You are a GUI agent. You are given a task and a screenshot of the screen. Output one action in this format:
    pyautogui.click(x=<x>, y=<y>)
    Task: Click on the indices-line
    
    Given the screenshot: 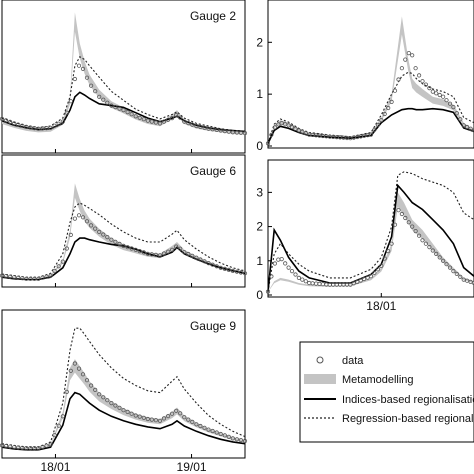 What is the action you would take?
    pyautogui.click(x=370, y=237)
    